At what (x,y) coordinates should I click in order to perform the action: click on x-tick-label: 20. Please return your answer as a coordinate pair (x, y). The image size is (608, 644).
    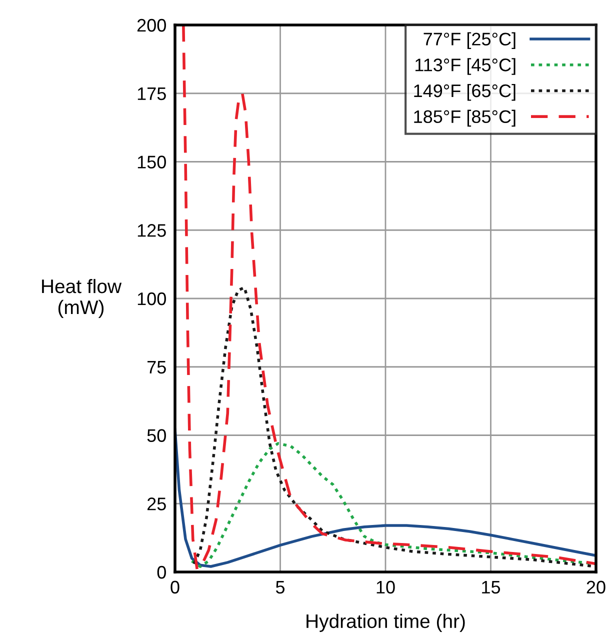
    Looking at the image, I should click on (596, 587).